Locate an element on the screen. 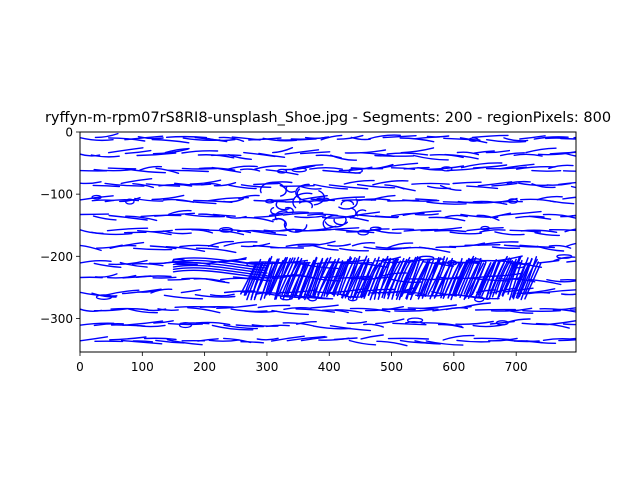  x-tick-label: 400 is located at coordinates (329, 367).